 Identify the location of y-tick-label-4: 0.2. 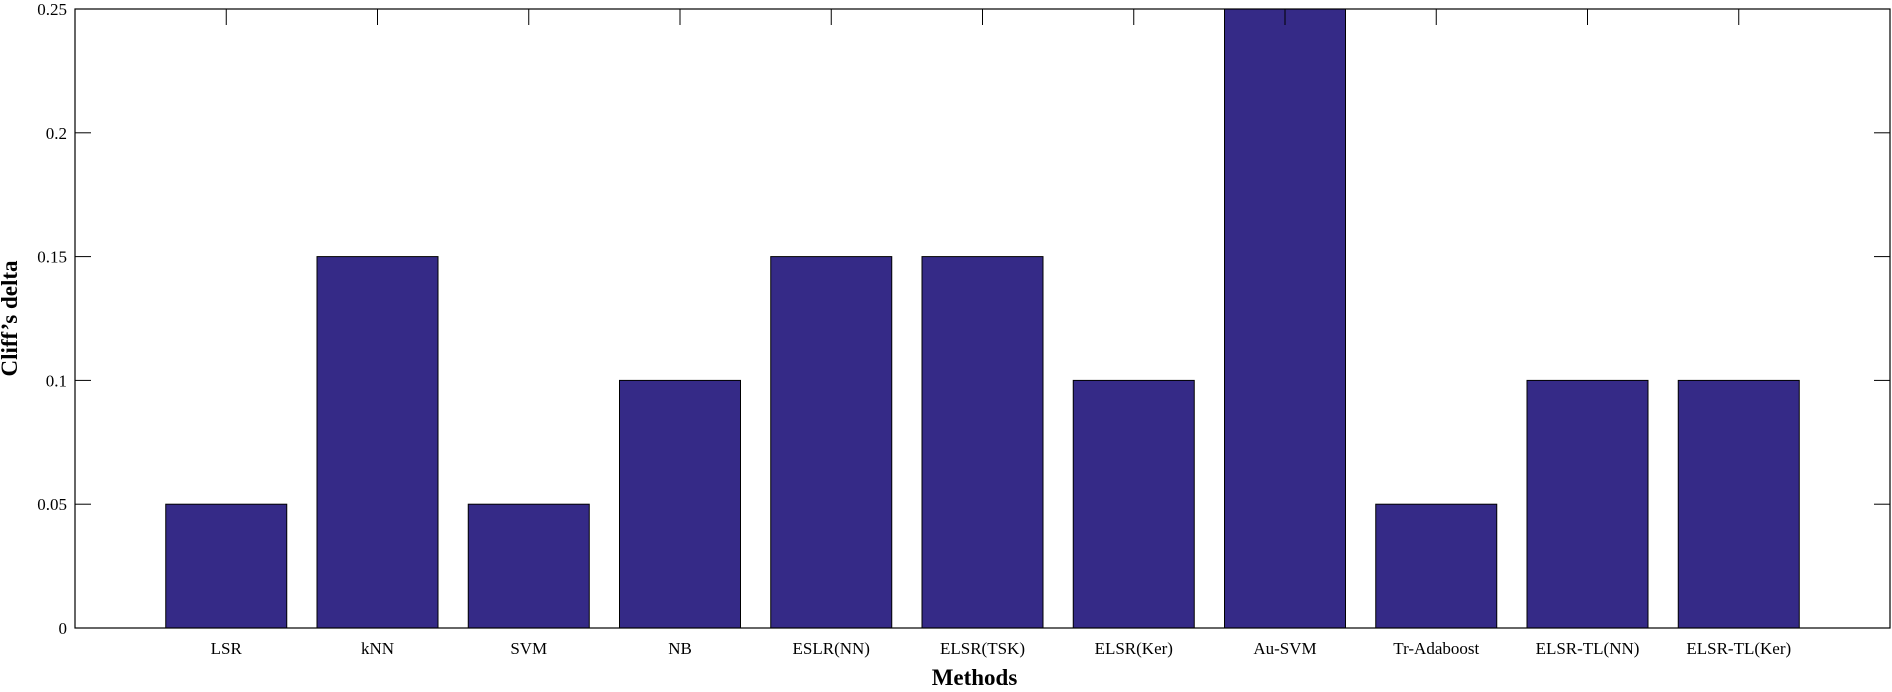
(56, 133).